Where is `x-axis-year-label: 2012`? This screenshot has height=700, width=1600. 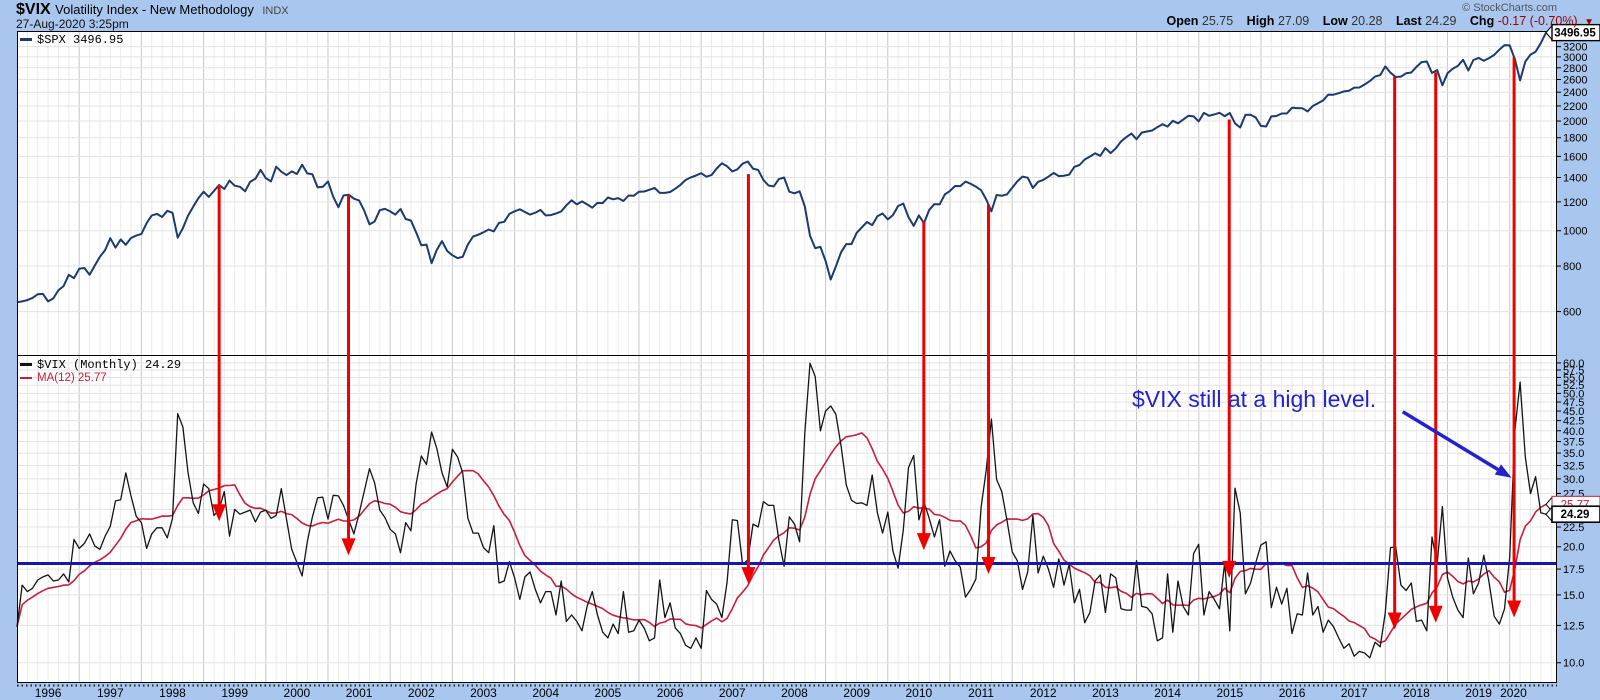 x-axis-year-label: 2012 is located at coordinates (1043, 693).